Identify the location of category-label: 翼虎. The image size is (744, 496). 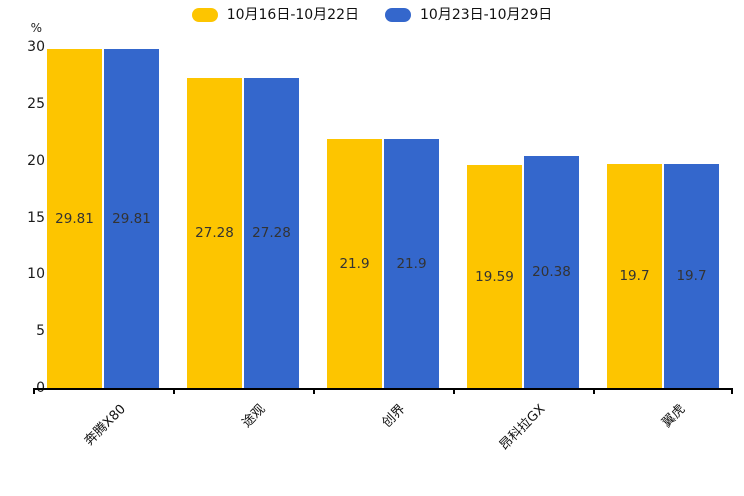
(674, 416).